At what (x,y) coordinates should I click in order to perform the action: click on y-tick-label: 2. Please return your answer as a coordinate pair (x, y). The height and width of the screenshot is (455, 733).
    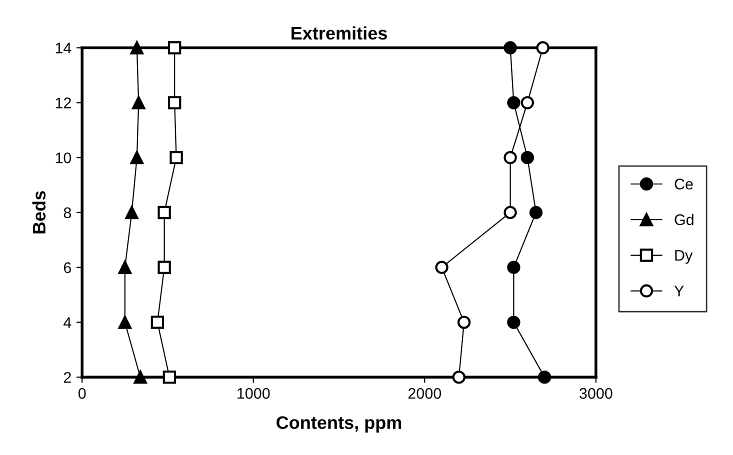
    Looking at the image, I should click on (67, 377).